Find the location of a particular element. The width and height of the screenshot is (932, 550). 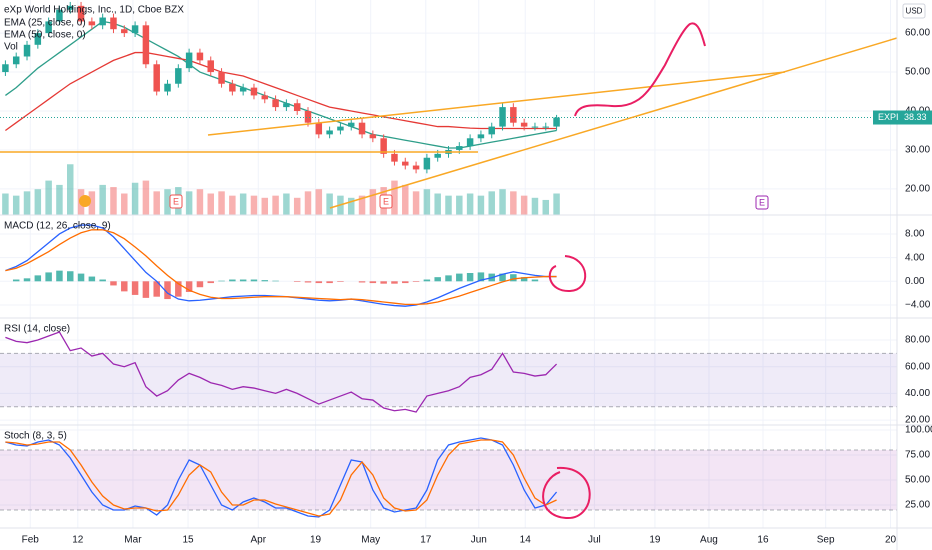

chart-title: eXp World Holdings, Inc., 1D, Cboe BZX is located at coordinates (94, 10).